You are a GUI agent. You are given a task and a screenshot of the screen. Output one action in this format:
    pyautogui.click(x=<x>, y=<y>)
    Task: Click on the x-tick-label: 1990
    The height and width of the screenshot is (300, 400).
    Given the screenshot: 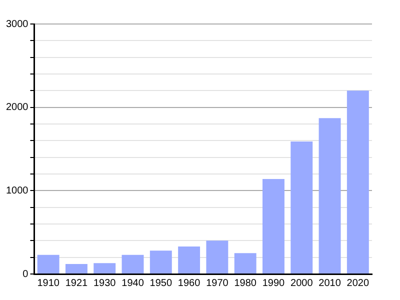 What is the action you would take?
    pyautogui.click(x=274, y=283)
    